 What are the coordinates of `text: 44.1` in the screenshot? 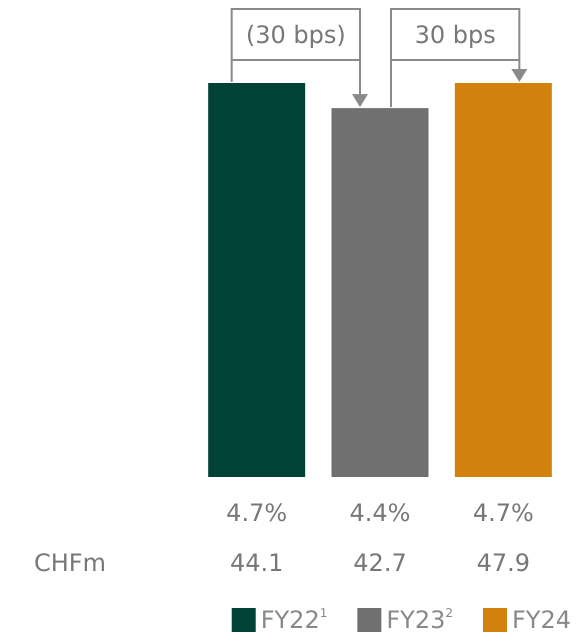 It's located at (257, 563).